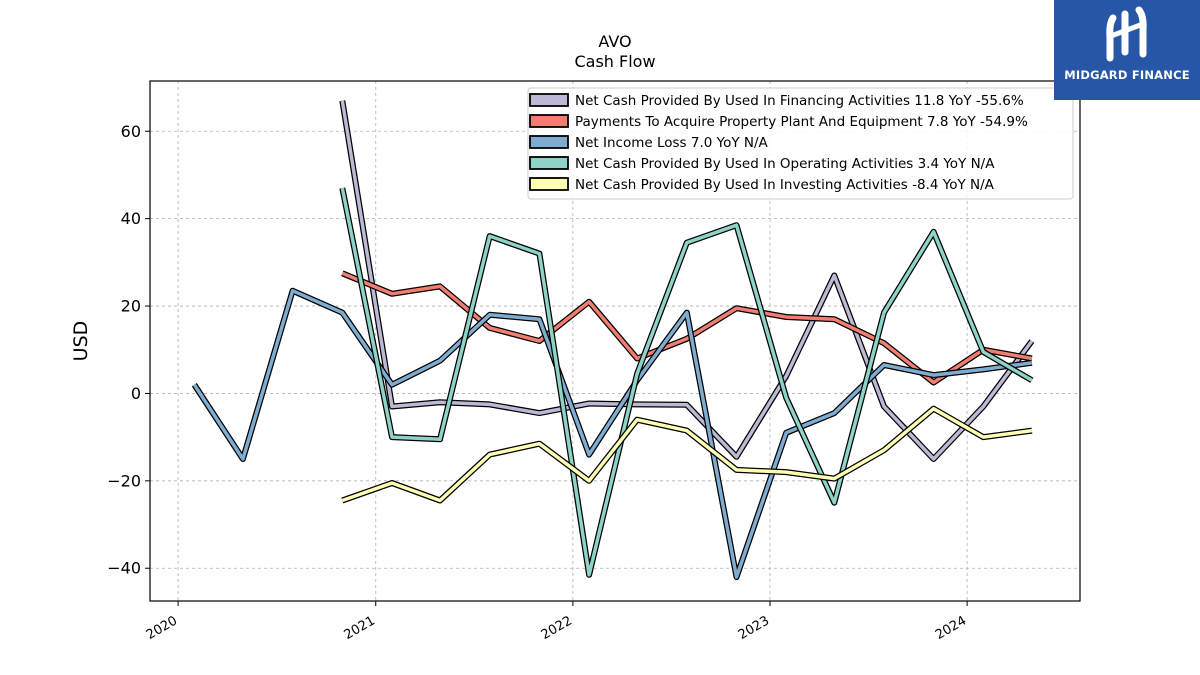  What do you see at coordinates (672, 143) in the screenshot?
I see `legend-entry: Net Income Loss 7.0 YoY N/A` at bounding box center [672, 143].